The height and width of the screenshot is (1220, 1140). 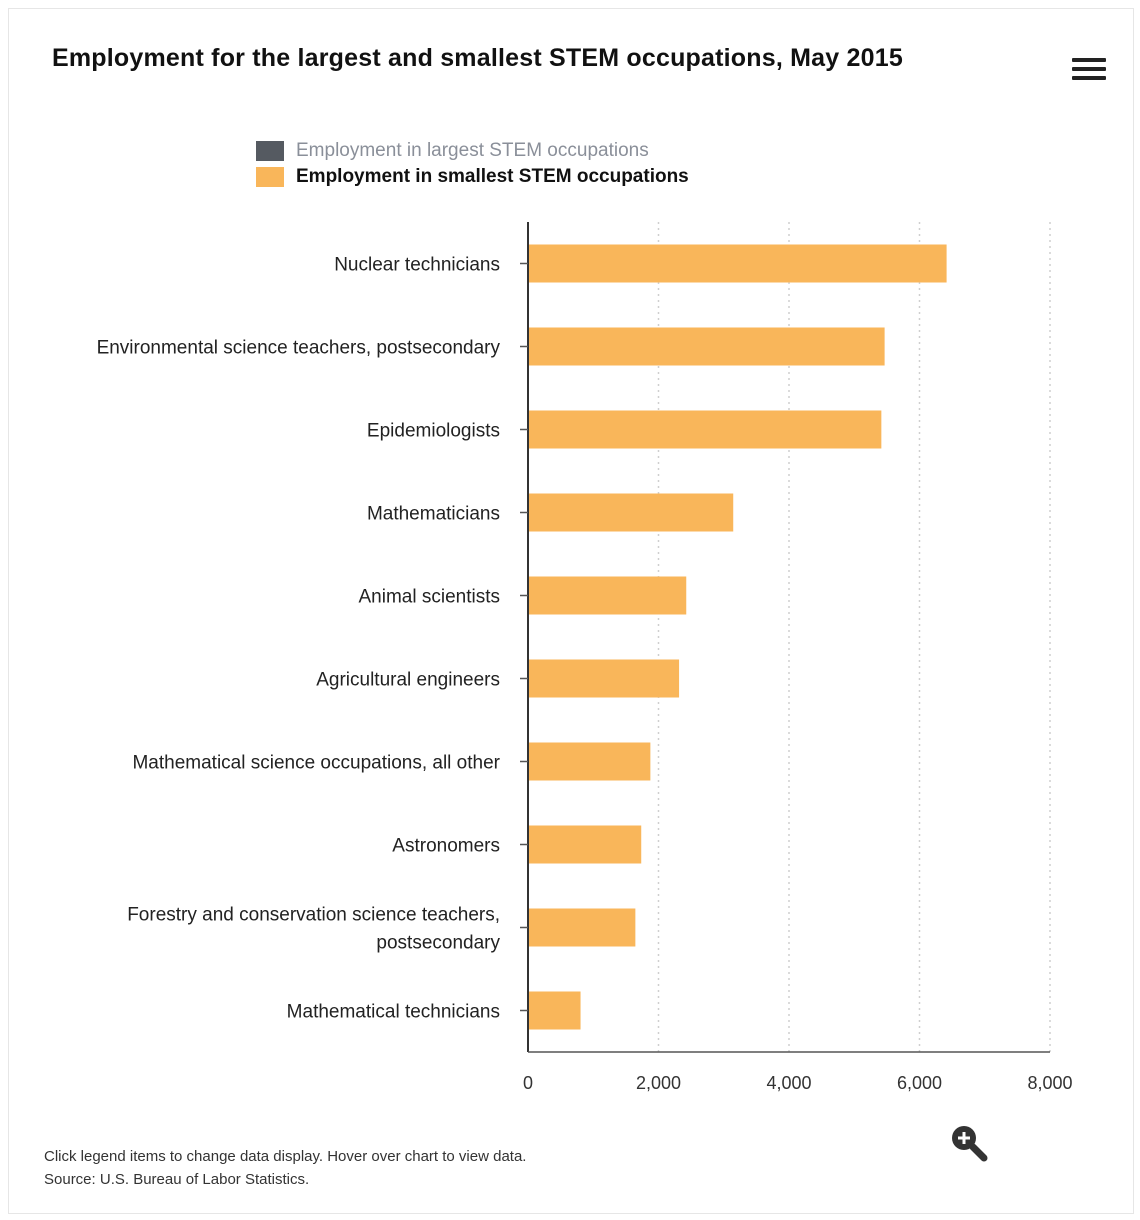 What do you see at coordinates (417, 265) in the screenshot?
I see `category-label: Nuclear technicians` at bounding box center [417, 265].